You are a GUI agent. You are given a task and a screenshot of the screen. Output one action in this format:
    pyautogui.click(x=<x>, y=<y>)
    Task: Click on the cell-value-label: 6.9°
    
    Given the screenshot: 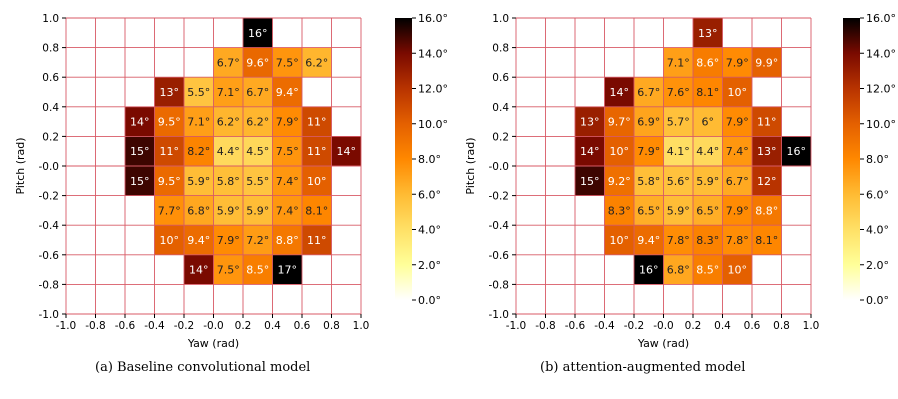 What is the action you would take?
    pyautogui.click(x=648, y=122)
    